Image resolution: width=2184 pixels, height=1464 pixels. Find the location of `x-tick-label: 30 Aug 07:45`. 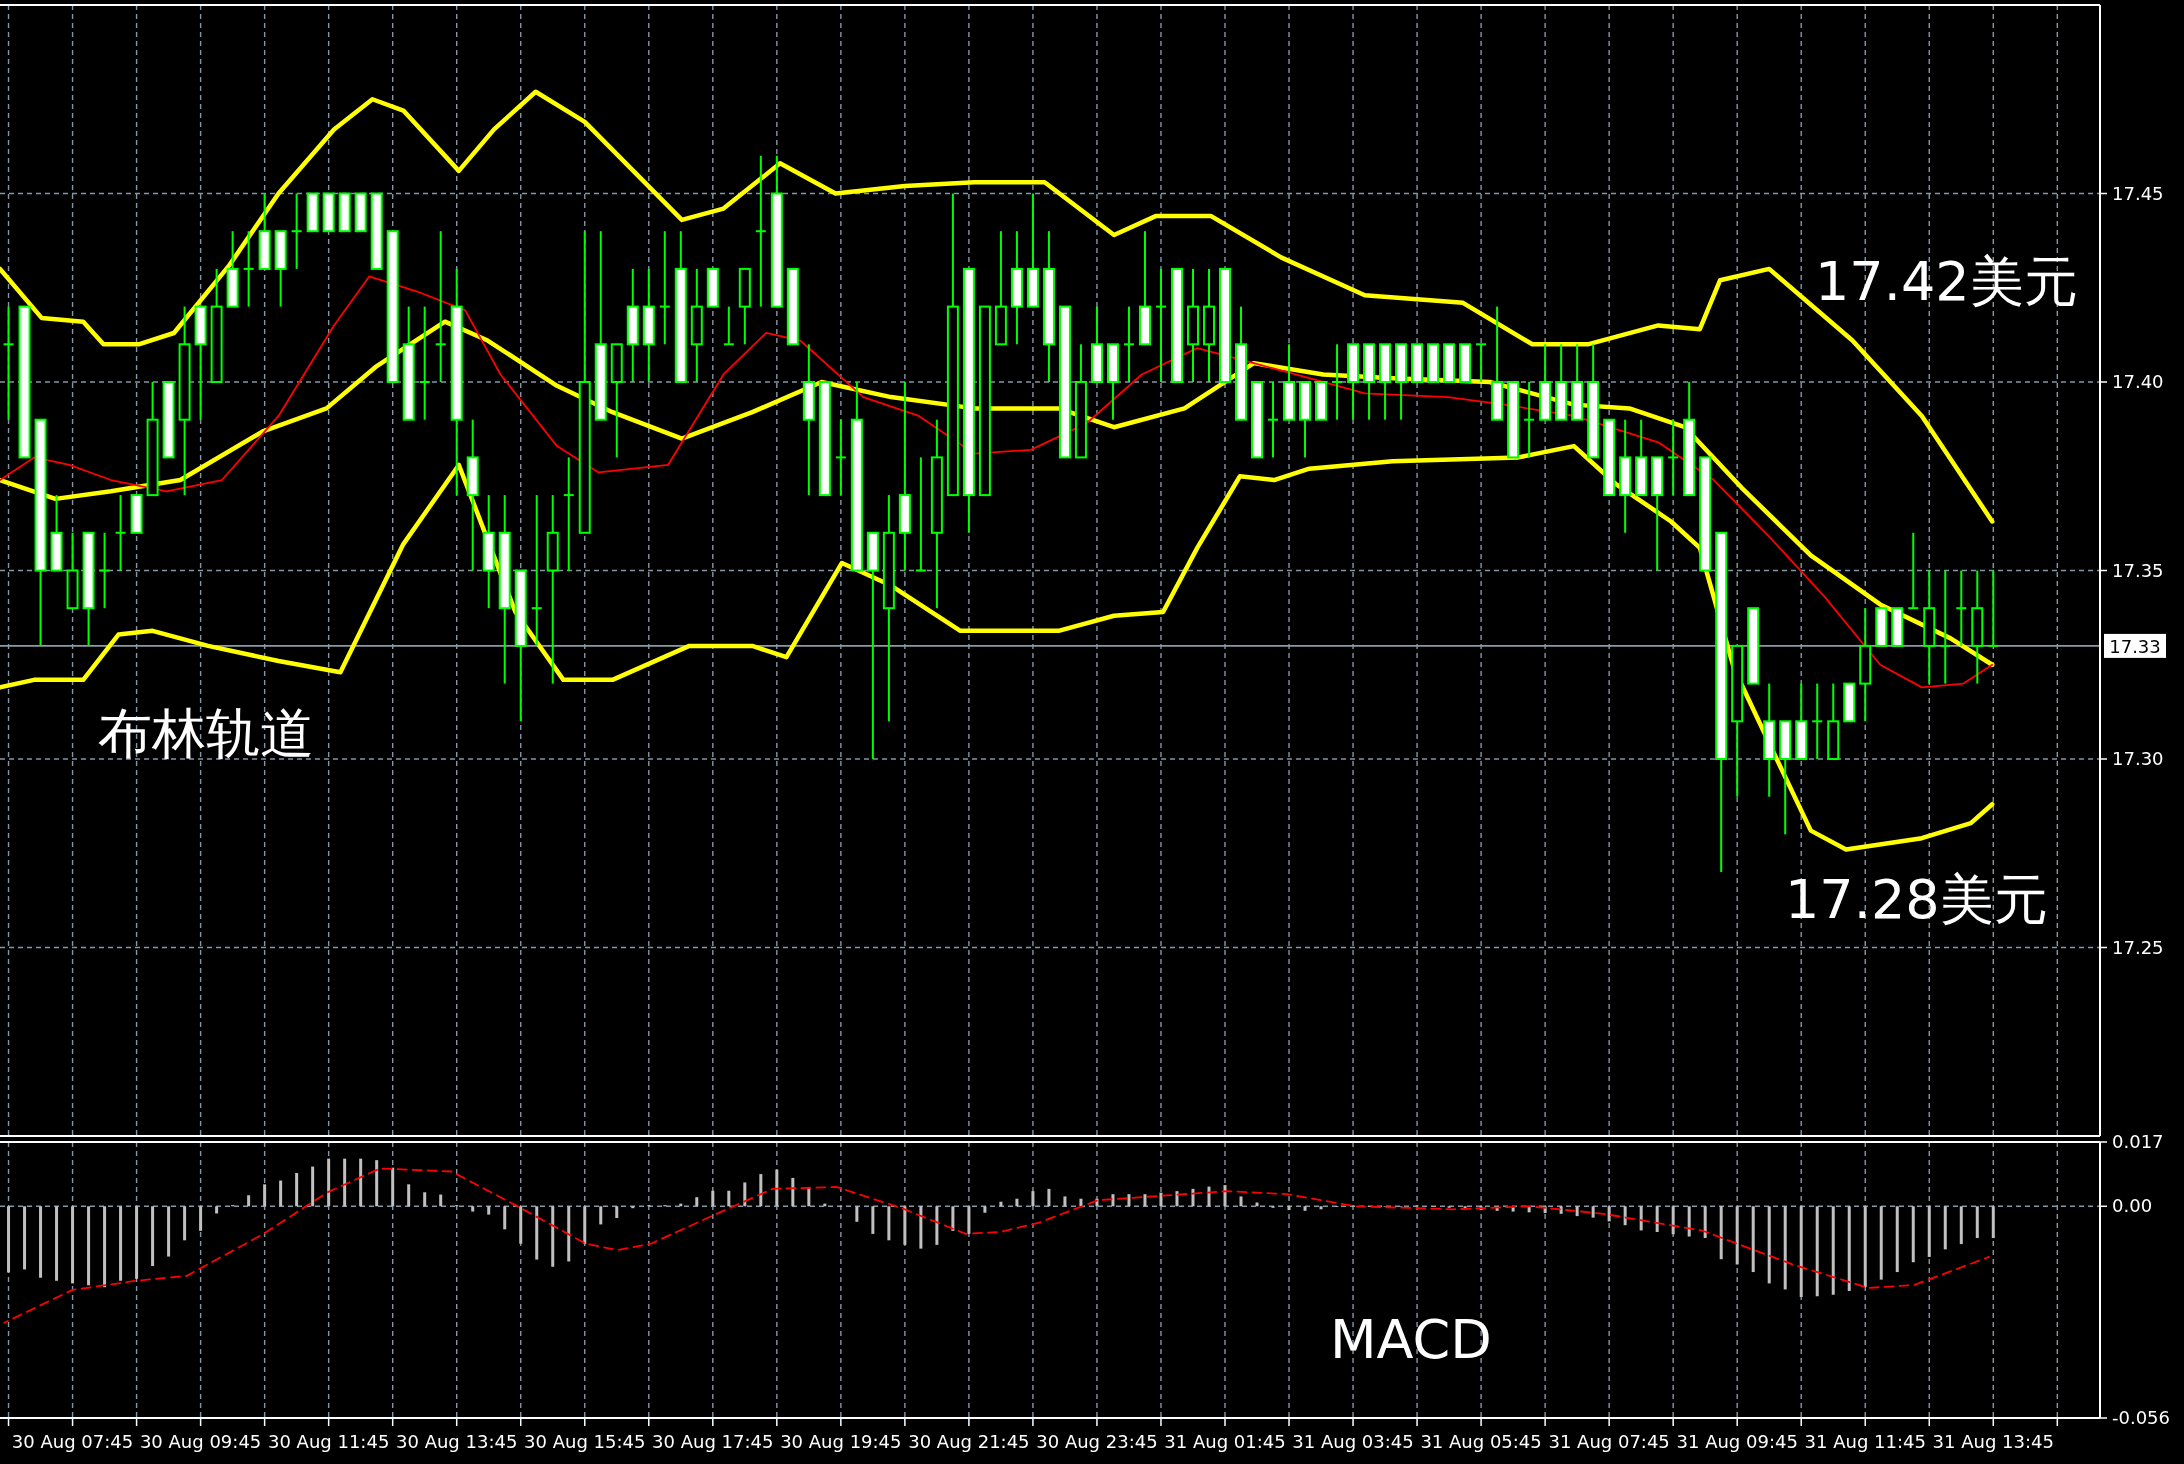

x-tick-label: 30 Aug 07:45 is located at coordinates (72, 1441).